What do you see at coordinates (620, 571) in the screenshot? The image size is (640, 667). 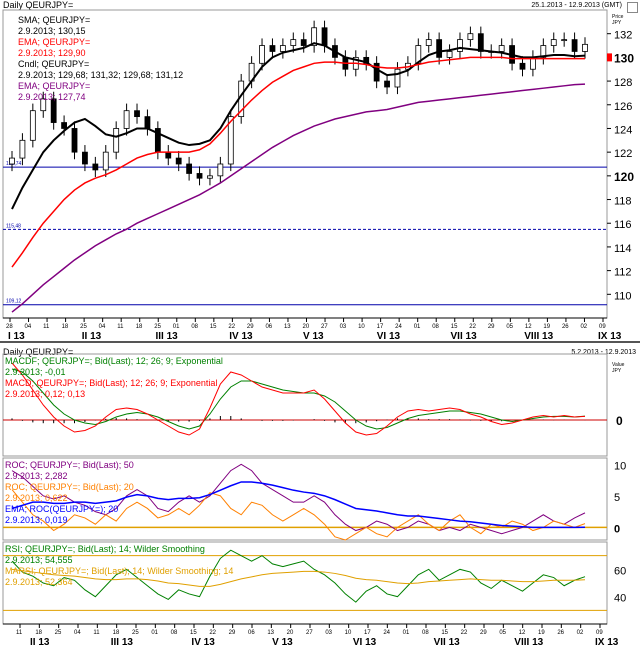 I see `y-tick-label: 60` at bounding box center [620, 571].